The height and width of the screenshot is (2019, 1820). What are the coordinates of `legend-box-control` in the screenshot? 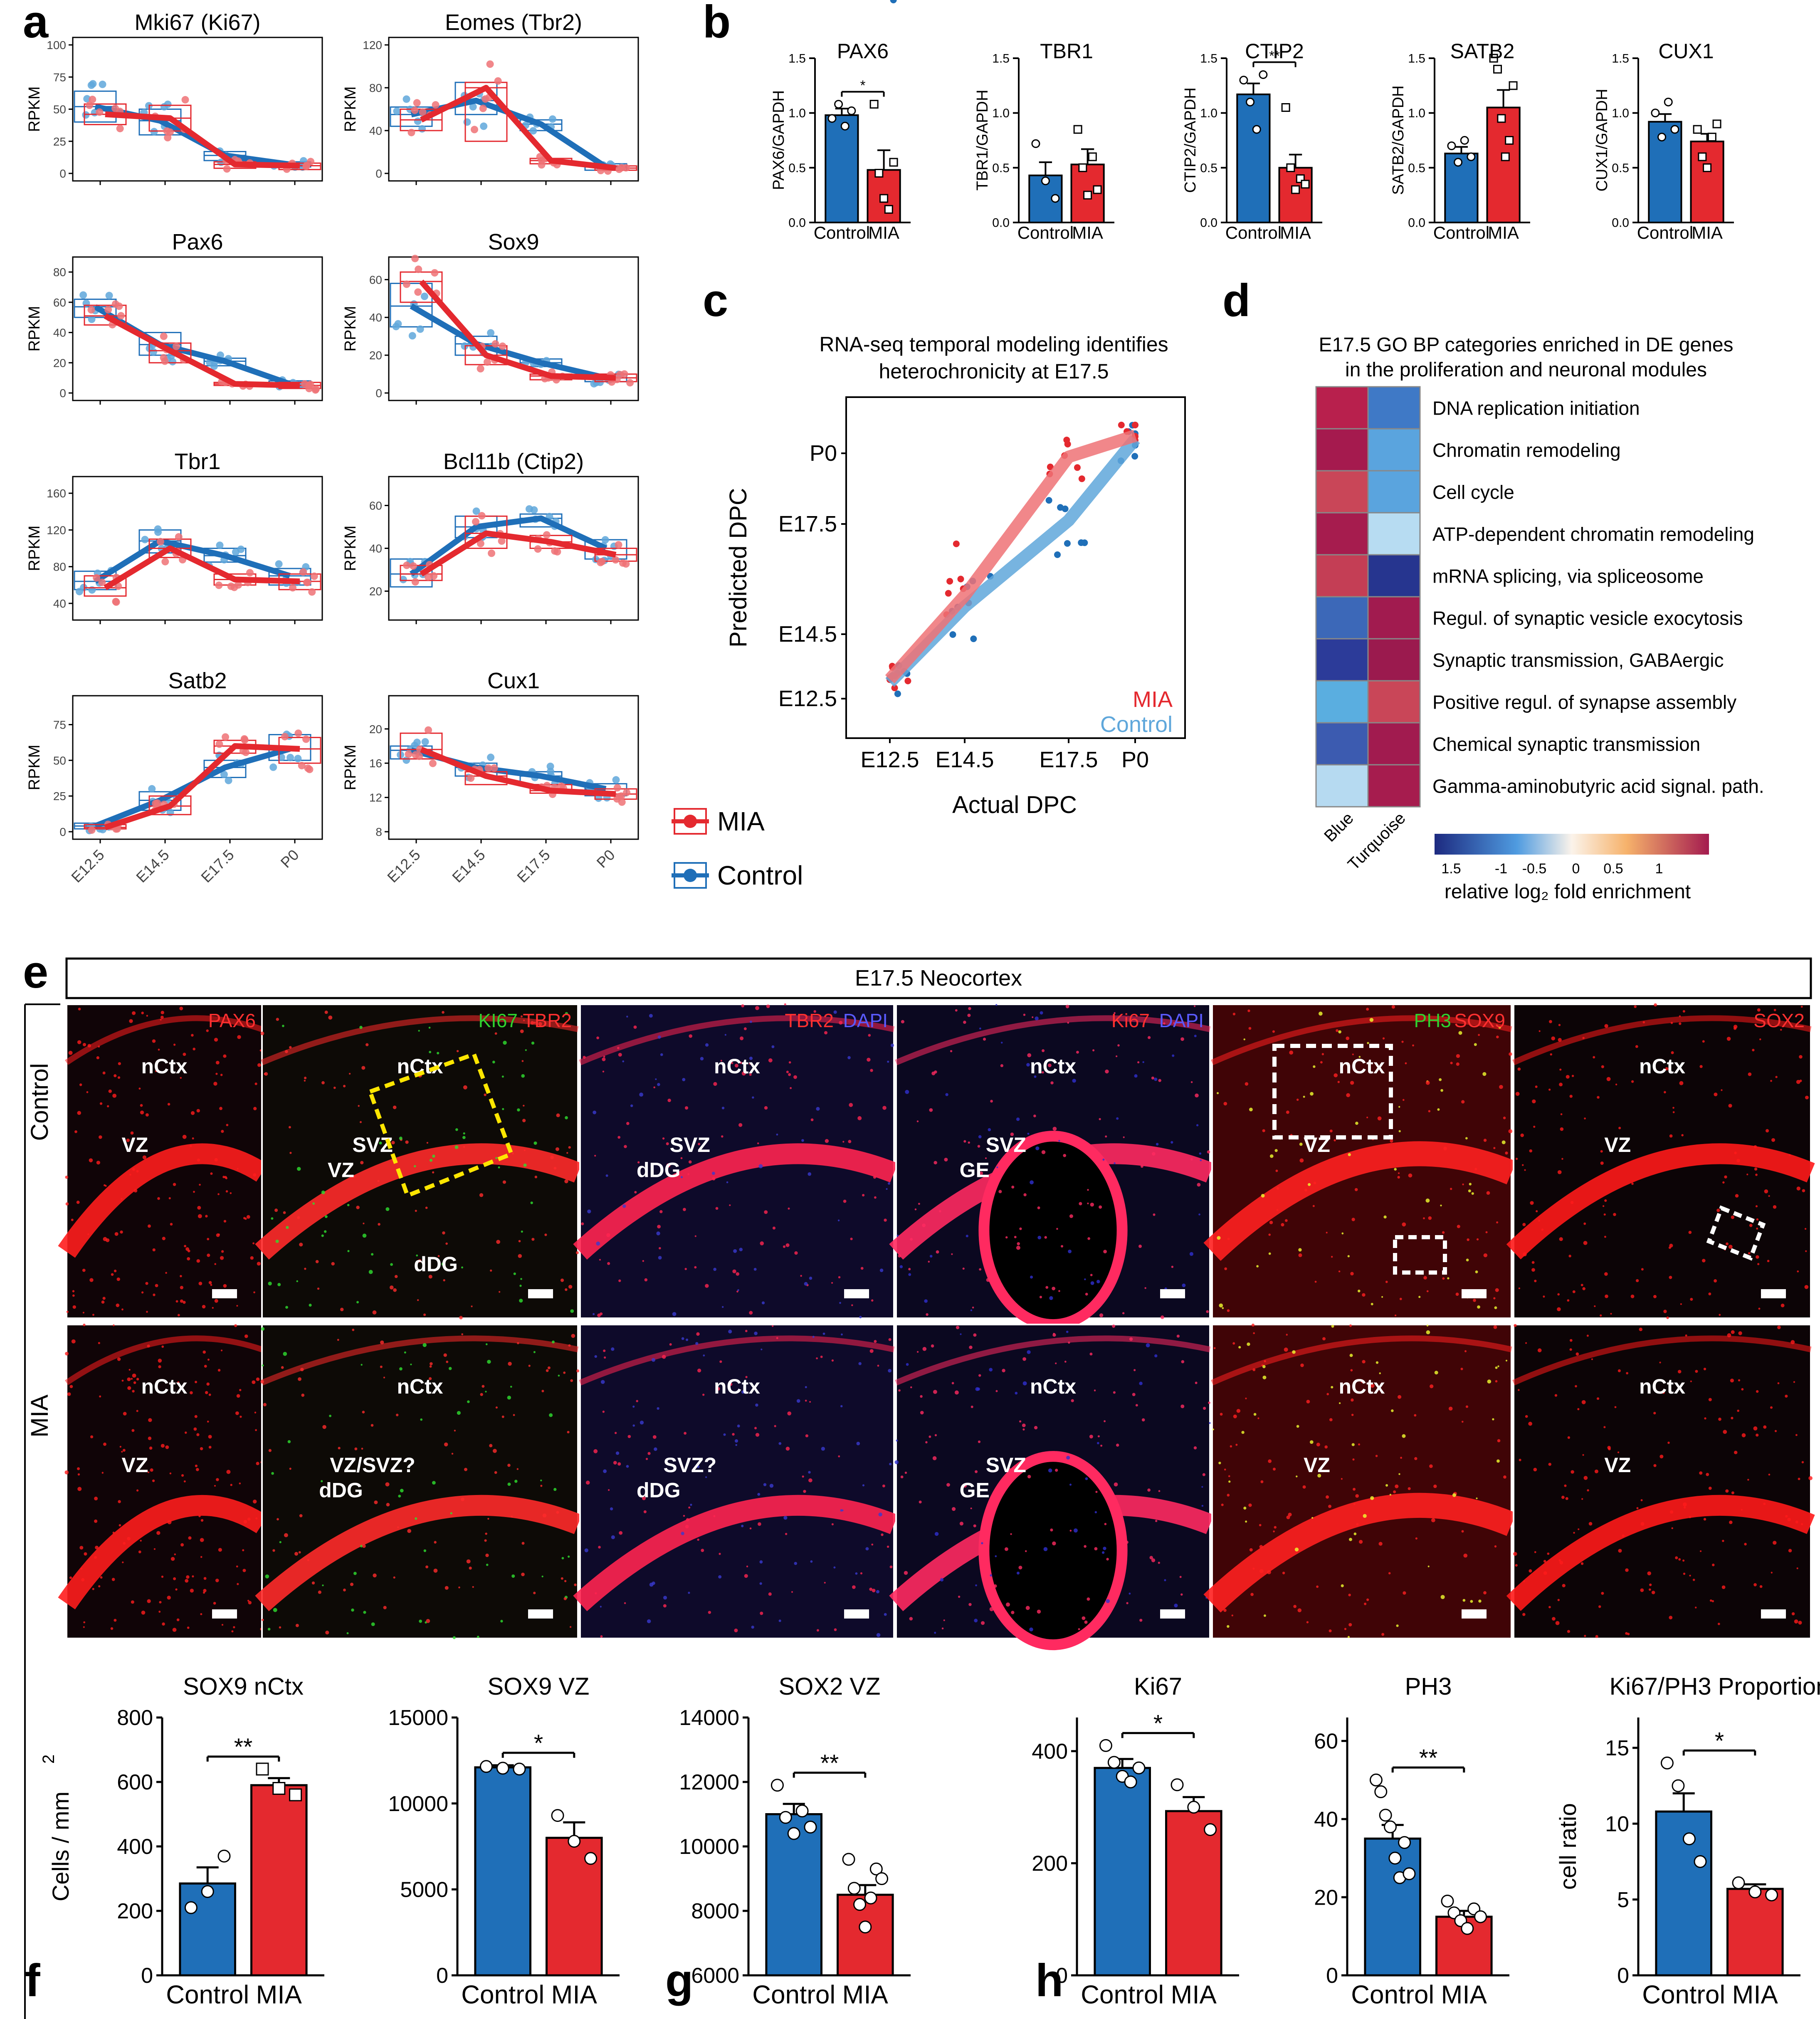 It's located at (690, 875).